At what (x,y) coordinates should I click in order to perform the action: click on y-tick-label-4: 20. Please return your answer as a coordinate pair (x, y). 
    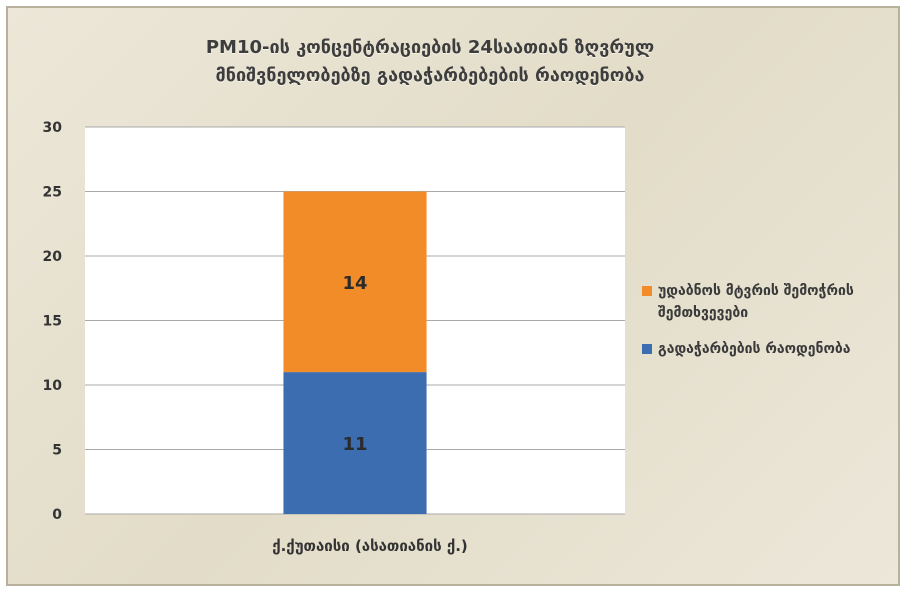
    Looking at the image, I should click on (53, 257).